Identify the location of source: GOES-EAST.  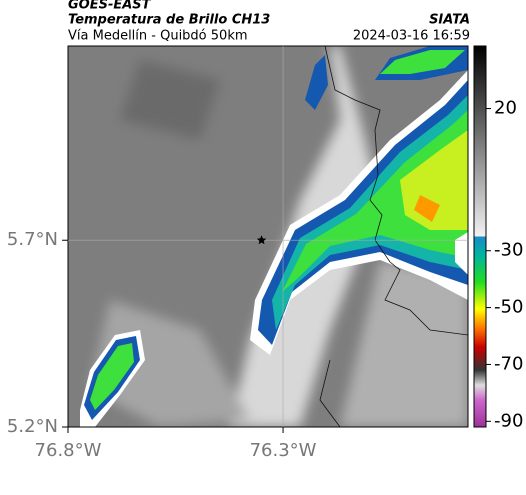
(110, 6).